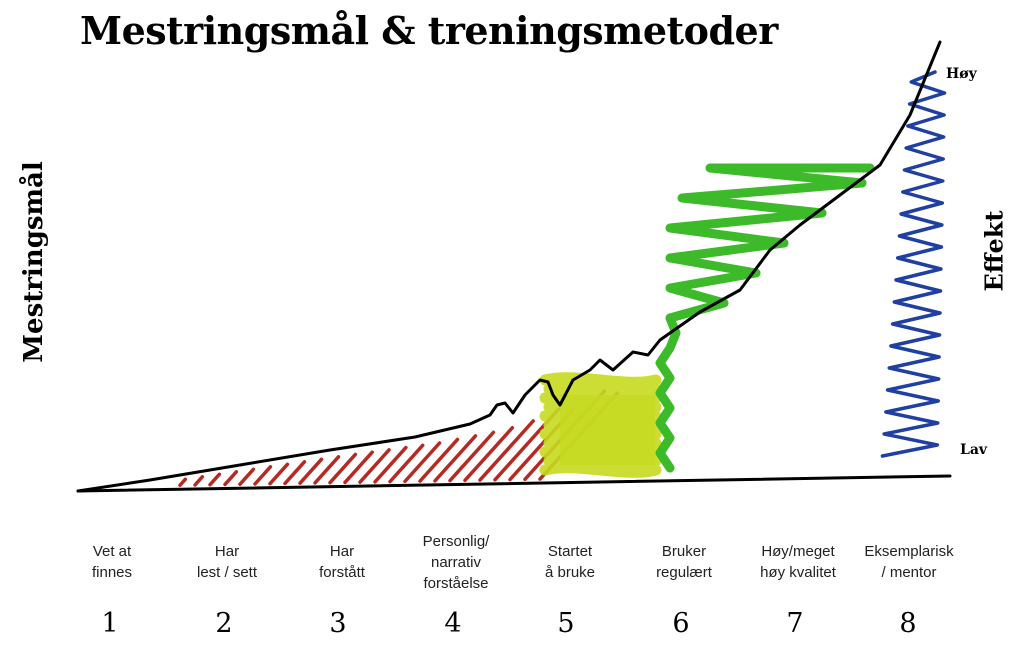  I want to click on blue-zigzag-stroke, so click(913, 264).